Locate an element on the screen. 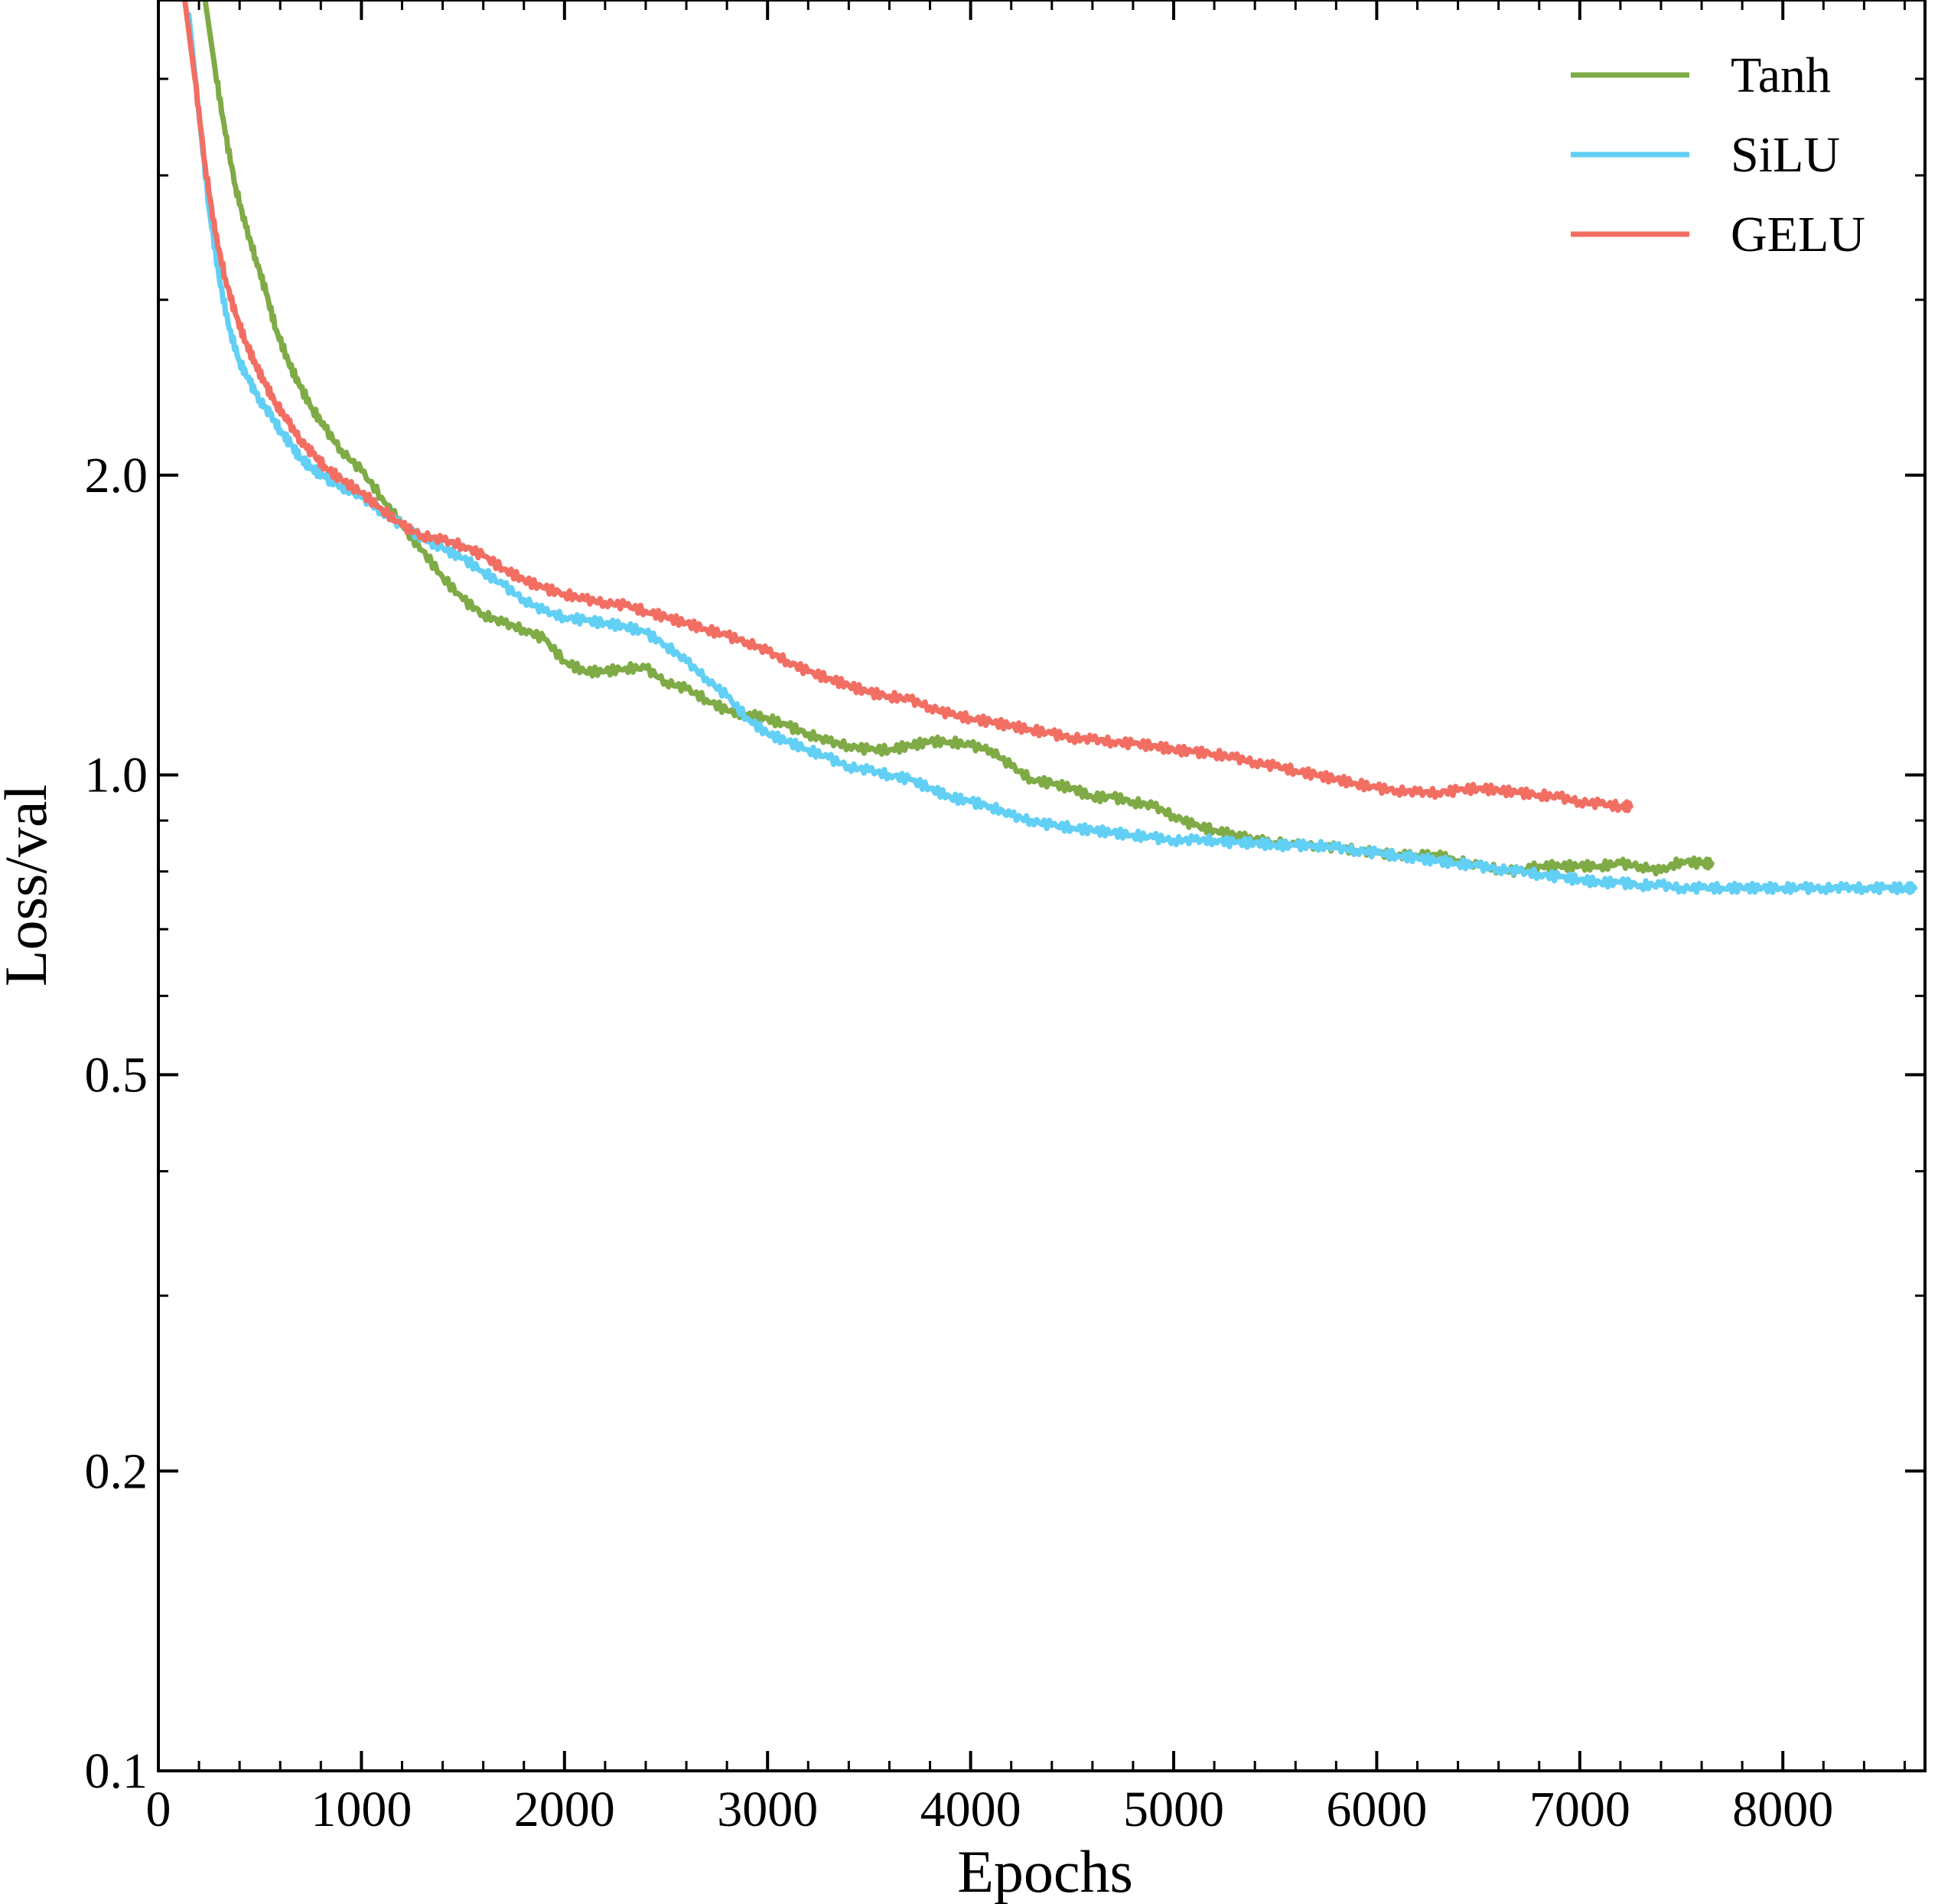 This screenshot has width=1938, height=1904. x-tick-label: 0 is located at coordinates (158, 1810).